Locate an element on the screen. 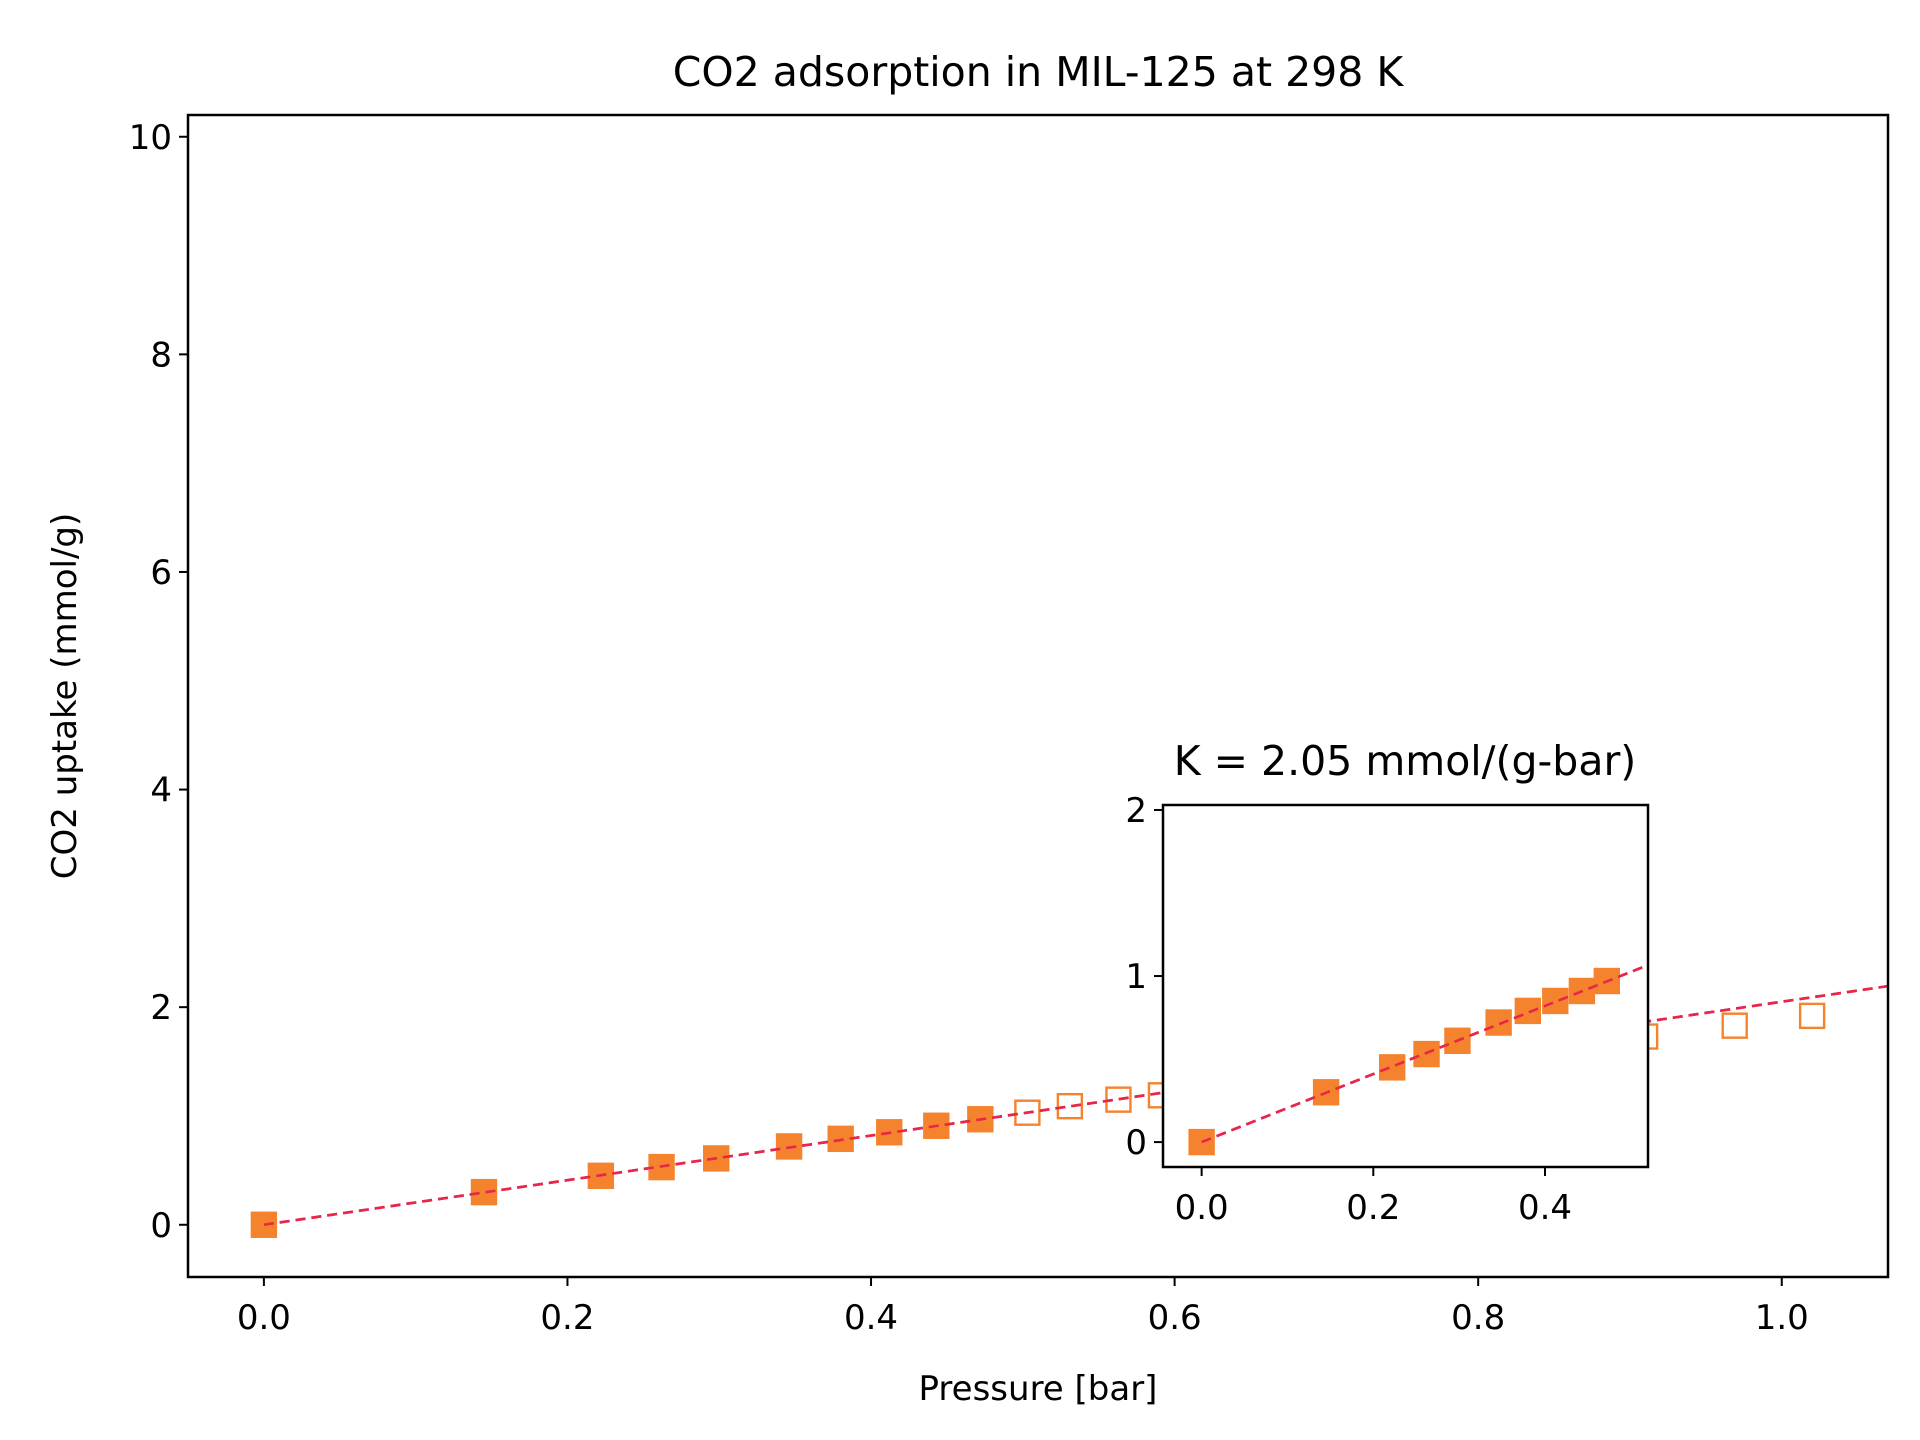 The image size is (1920, 1440). inset-y-tick-label: 2 is located at coordinates (1136, 811).